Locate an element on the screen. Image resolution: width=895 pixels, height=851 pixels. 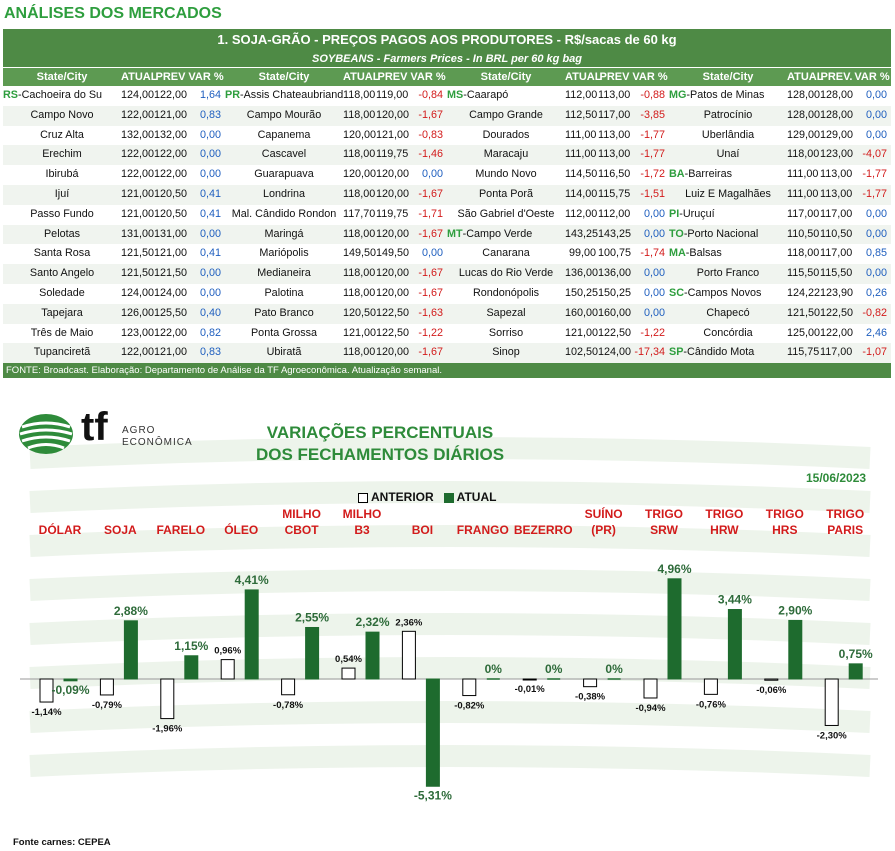
table-cell-group: Ibirubá 122,00 122,00 0,00 is located at coordinates (114, 175).